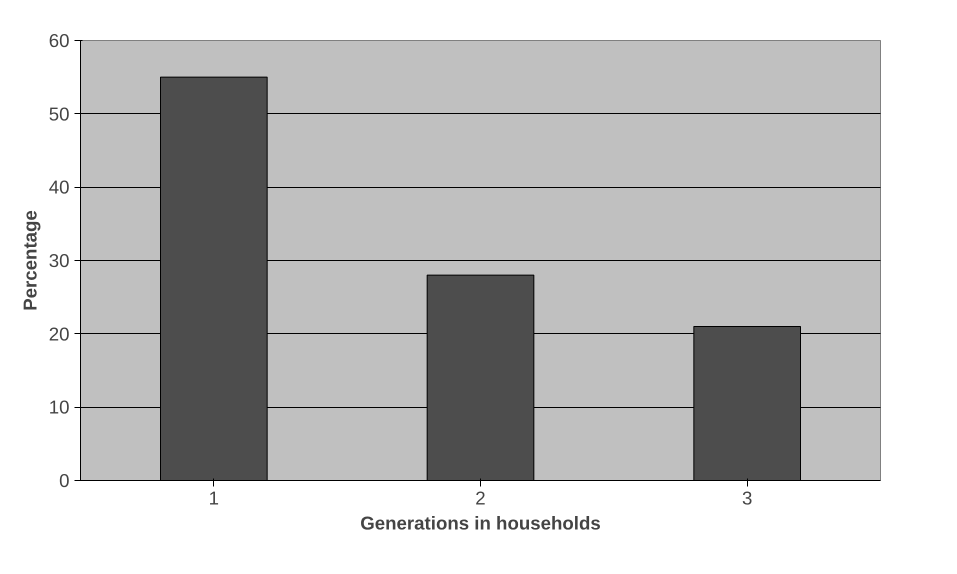  What do you see at coordinates (59, 40) in the screenshot?
I see `y-tick-label: 60` at bounding box center [59, 40].